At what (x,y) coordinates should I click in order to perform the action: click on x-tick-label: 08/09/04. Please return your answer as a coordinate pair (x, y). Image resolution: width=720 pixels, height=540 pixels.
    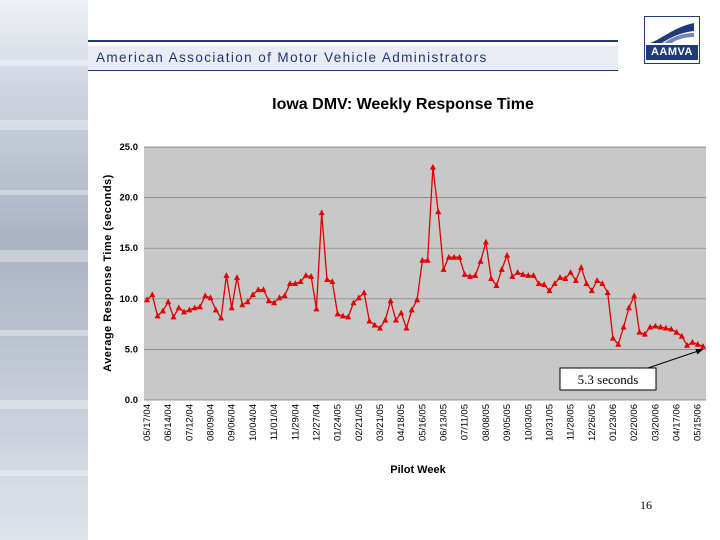
    Looking at the image, I should click on (211, 422).